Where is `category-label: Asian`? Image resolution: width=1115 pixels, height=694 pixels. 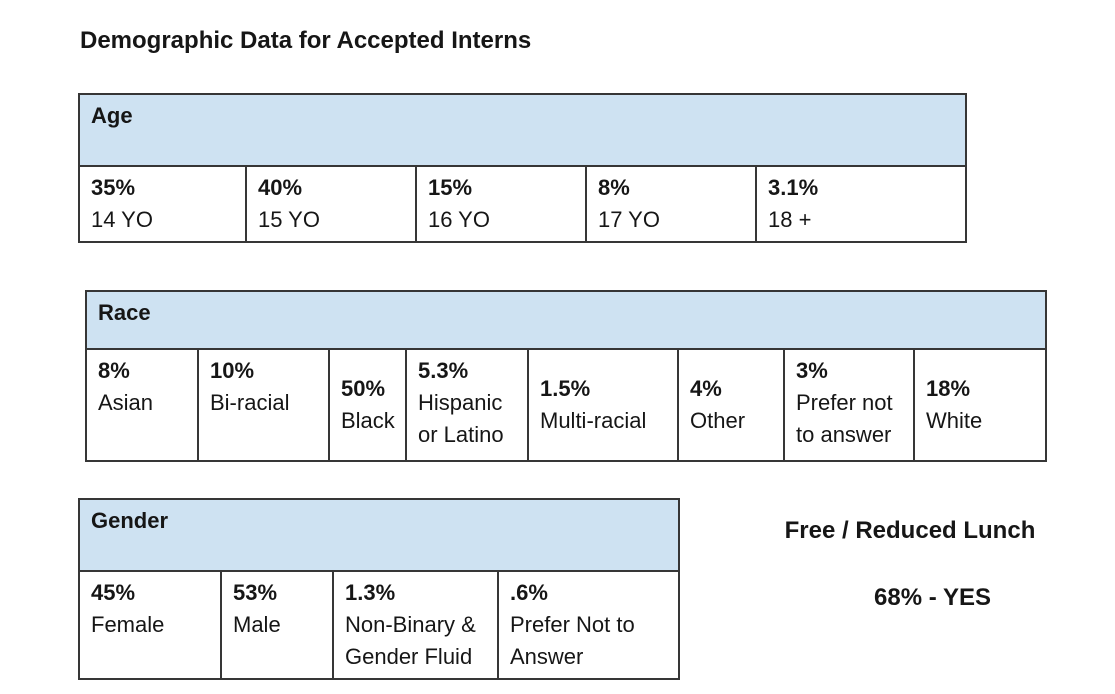 category-label: Asian is located at coordinates (126, 402).